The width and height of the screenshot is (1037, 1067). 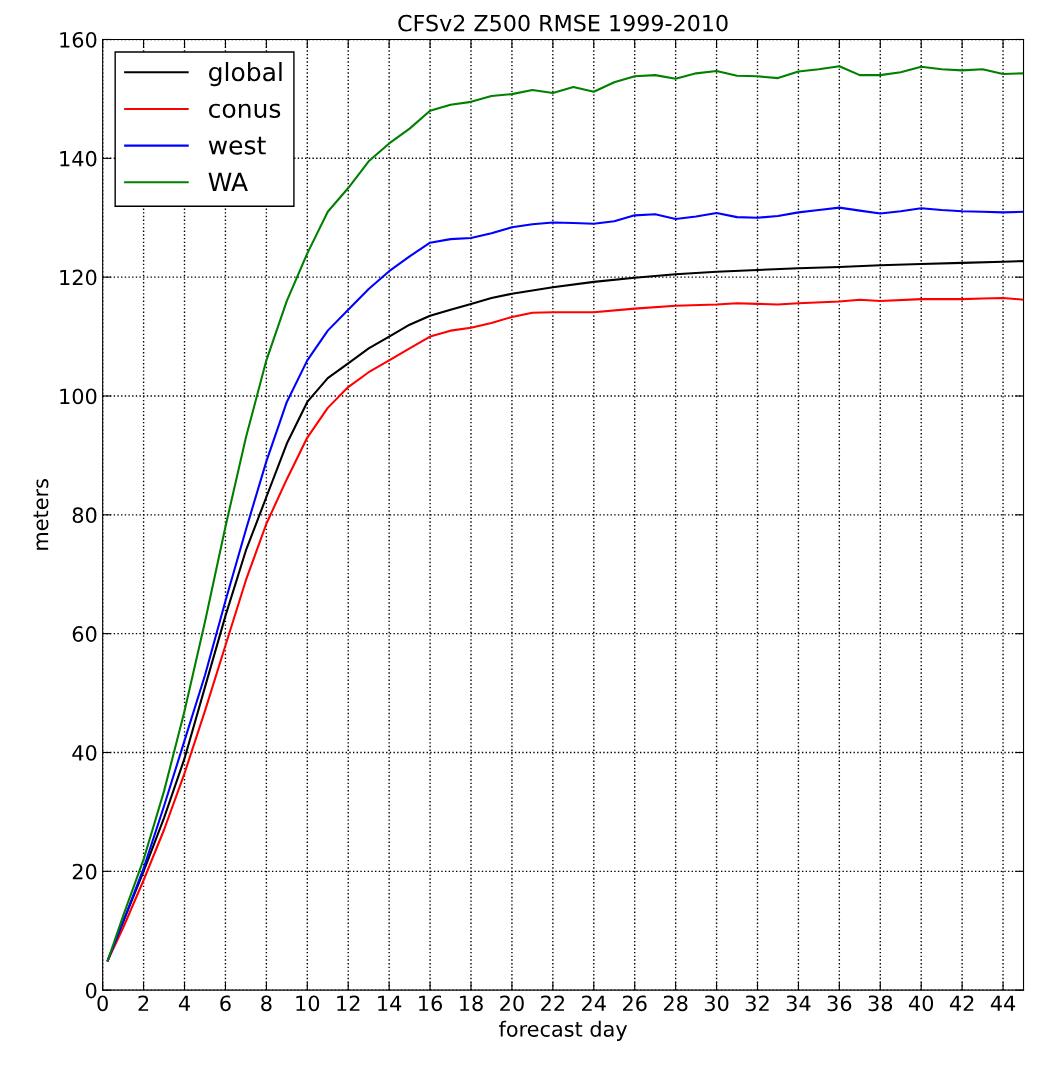 I want to click on y-tick-label: 100, so click(x=78, y=396).